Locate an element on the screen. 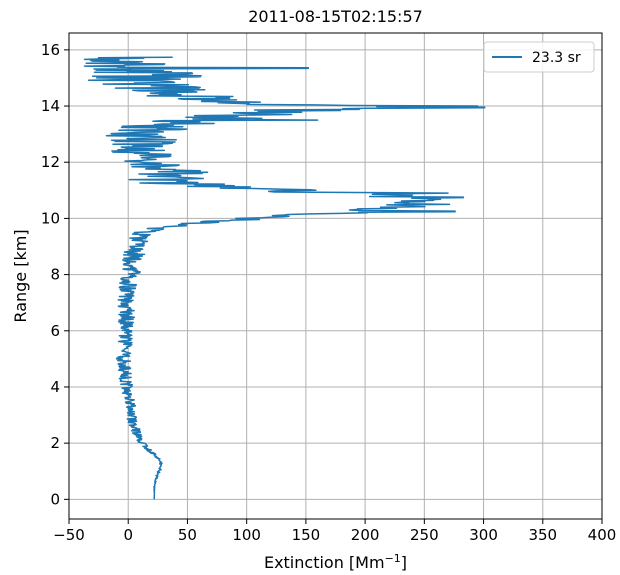 This screenshot has width=620, height=575. y-tick-label: 4 is located at coordinates (55, 387).